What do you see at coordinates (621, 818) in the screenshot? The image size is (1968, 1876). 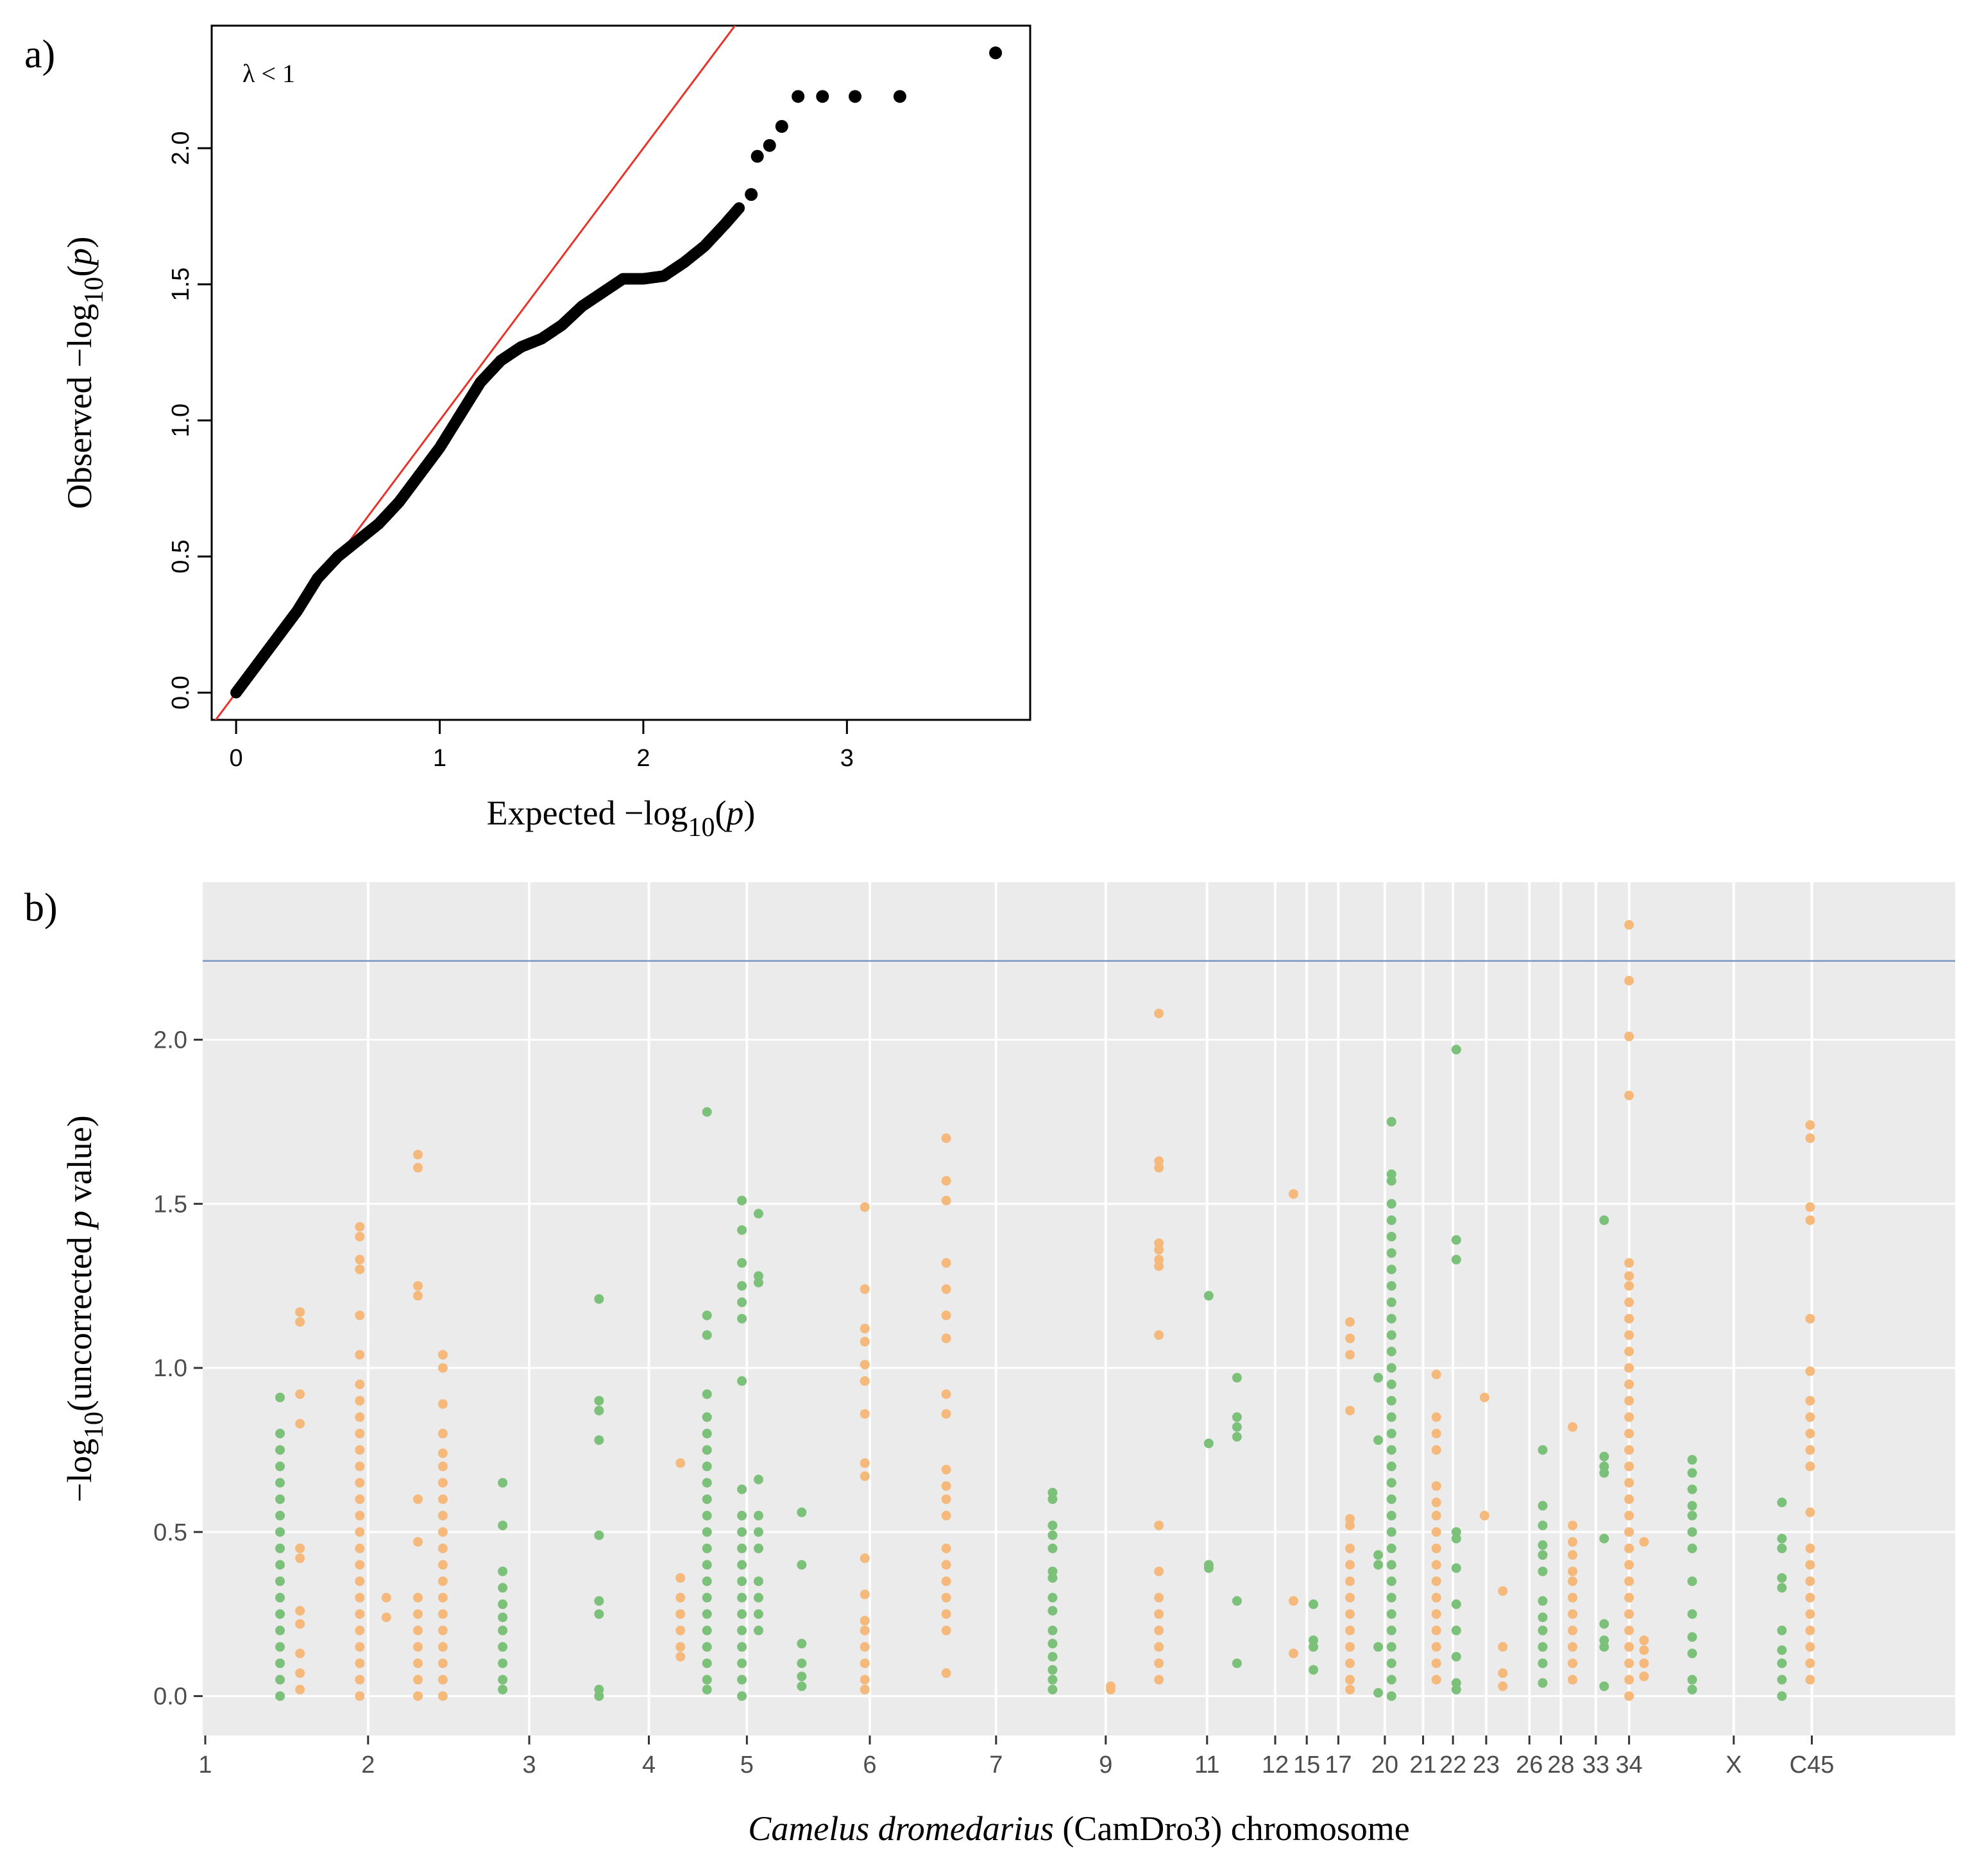 I see `qq-x-axis-title: Expected −log10(p)` at bounding box center [621, 818].